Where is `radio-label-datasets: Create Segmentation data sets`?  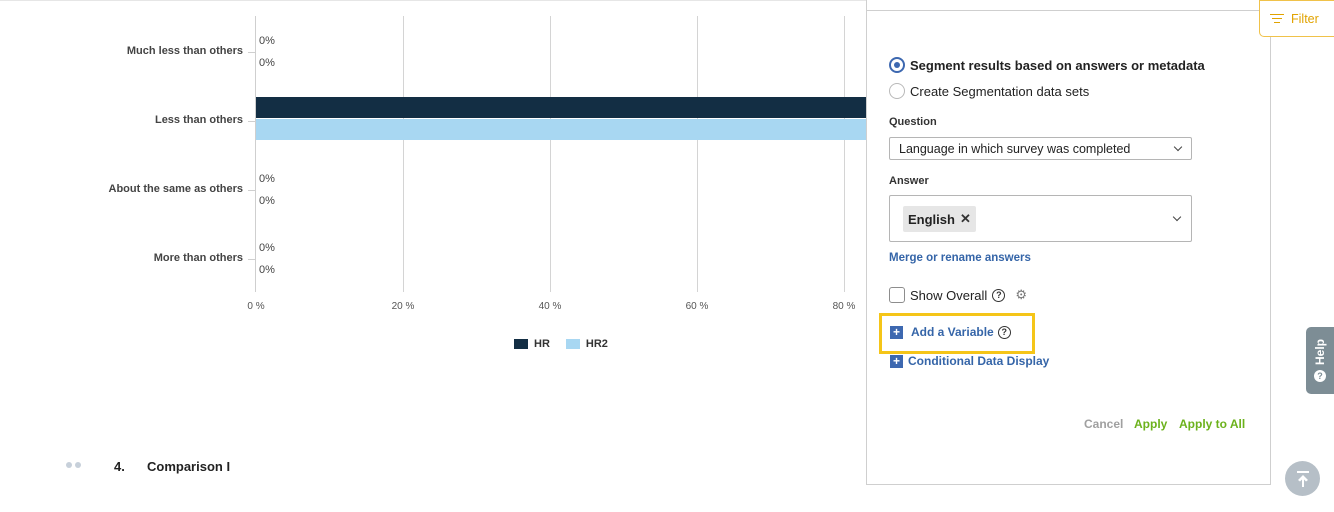
radio-label-datasets: Create Segmentation data sets is located at coordinates (1000, 91).